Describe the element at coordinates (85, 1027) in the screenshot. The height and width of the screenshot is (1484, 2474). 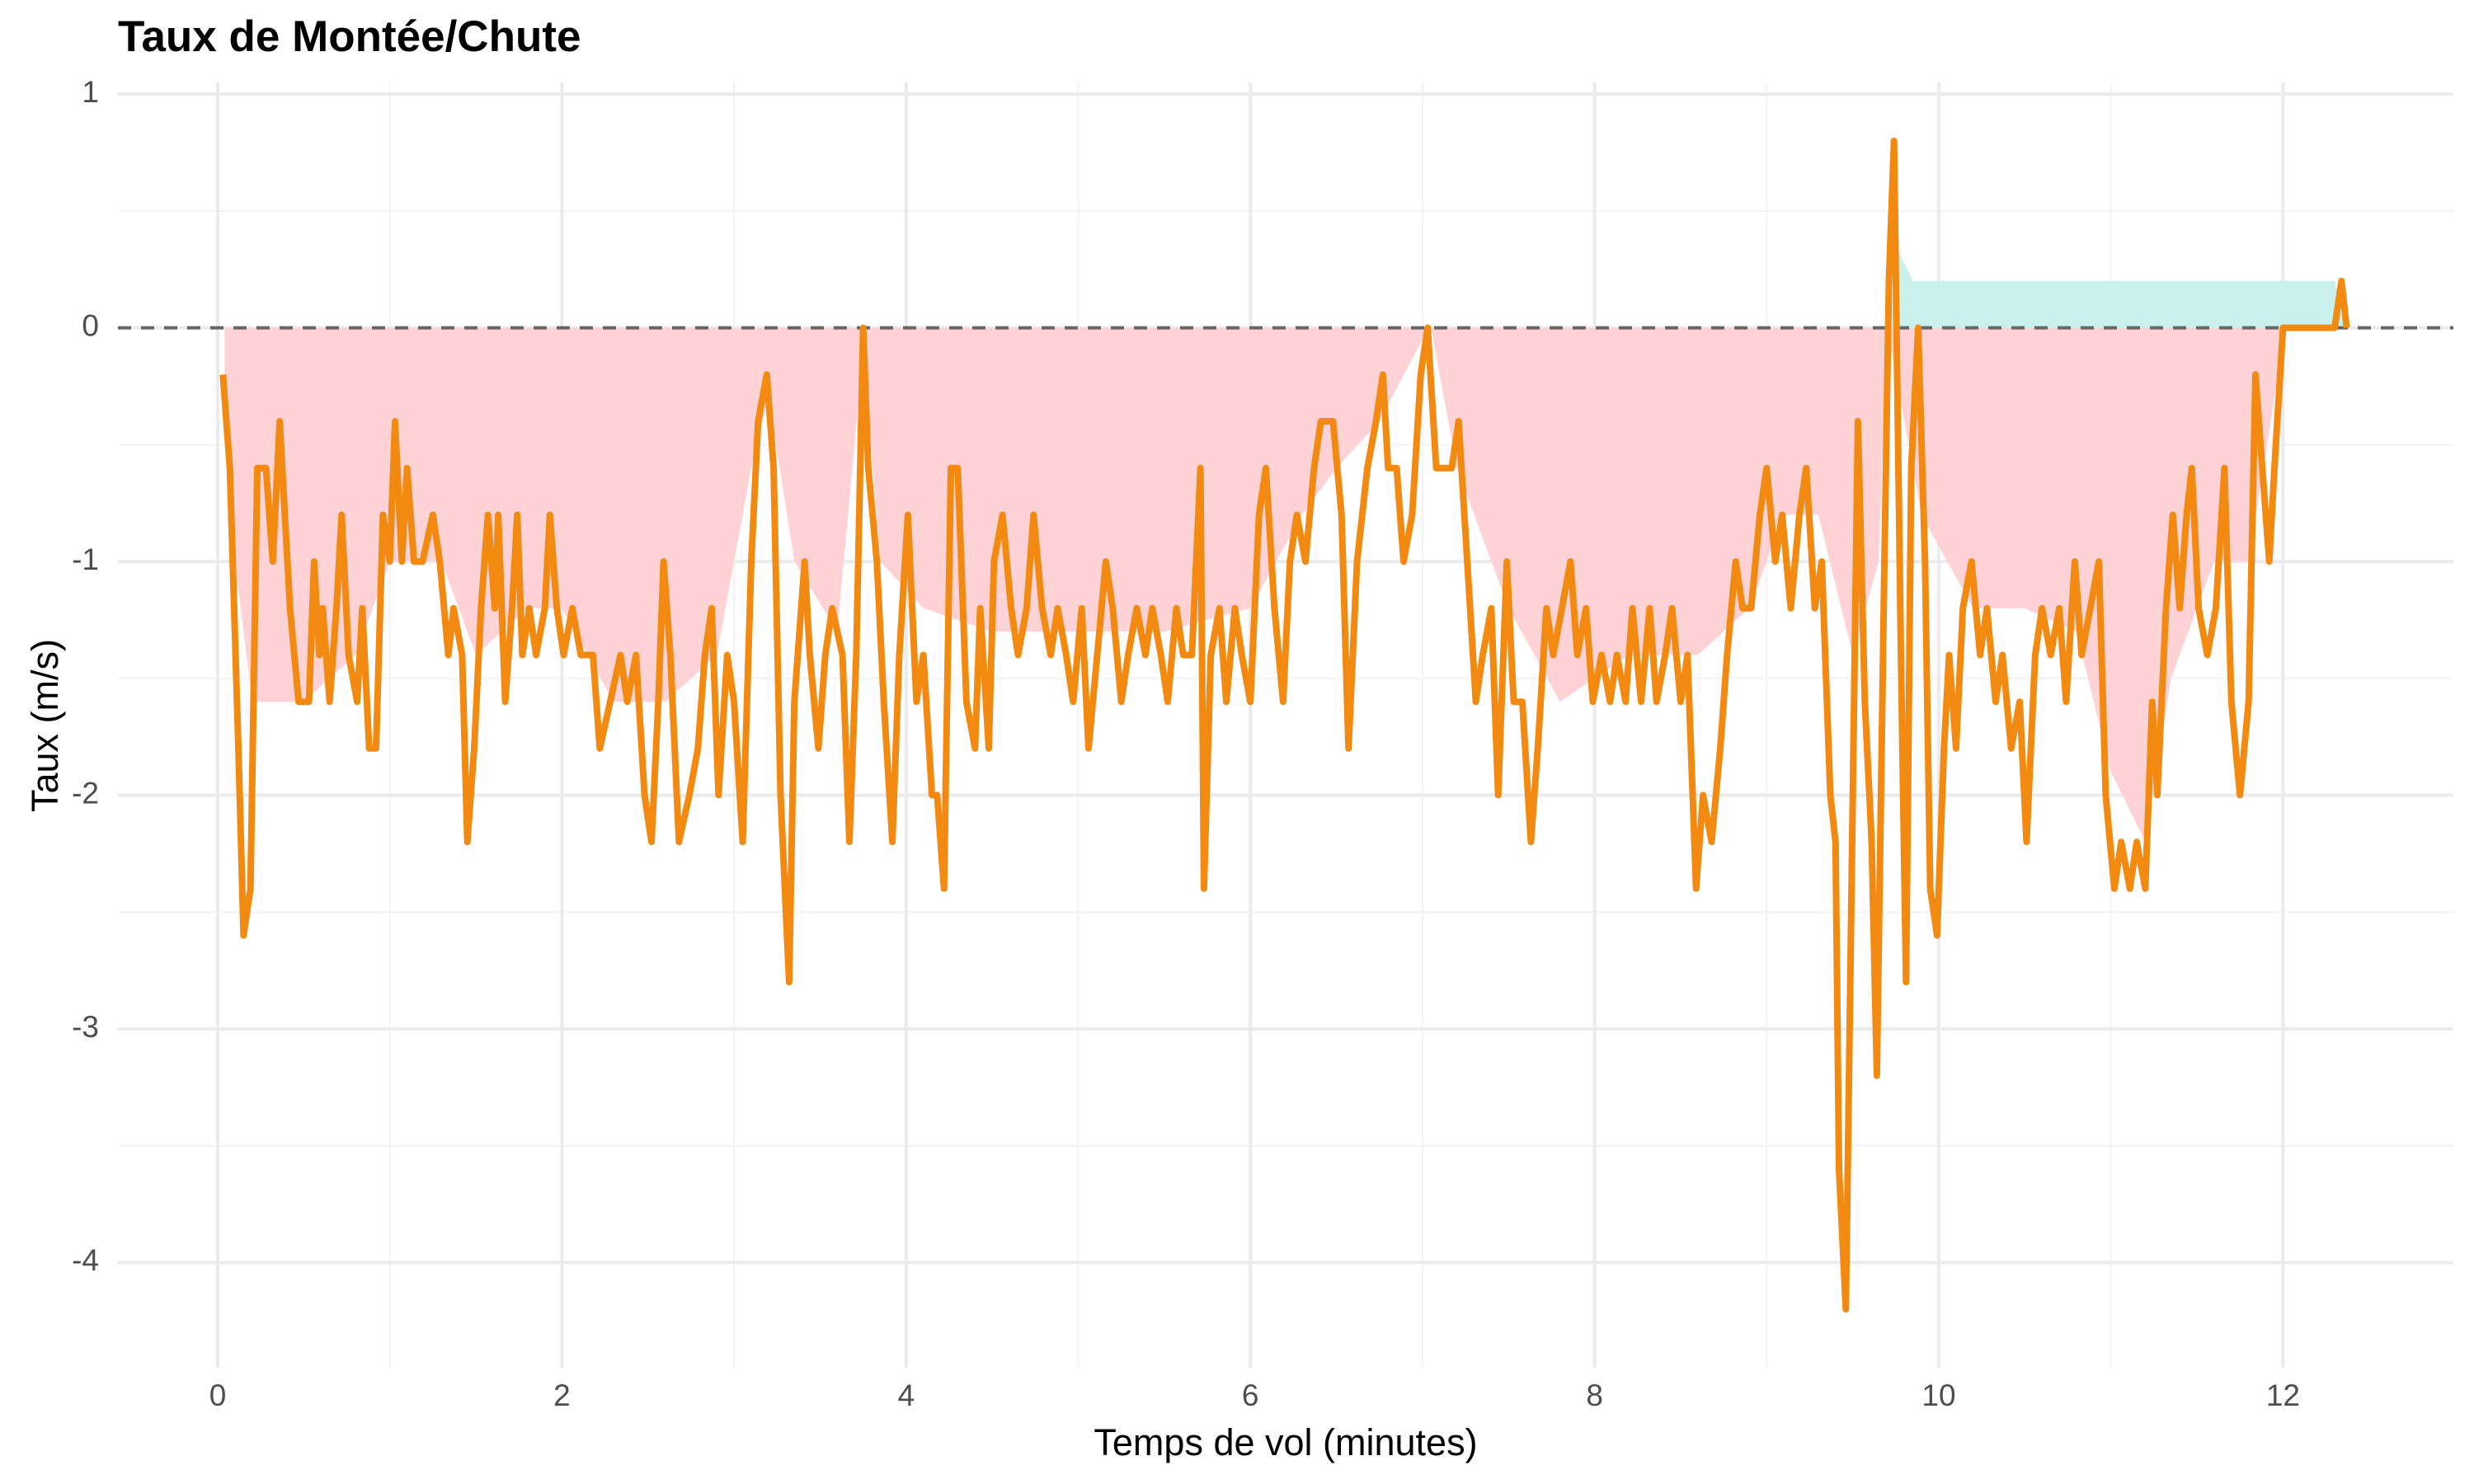
I see `y-tick-label: -3` at that location.